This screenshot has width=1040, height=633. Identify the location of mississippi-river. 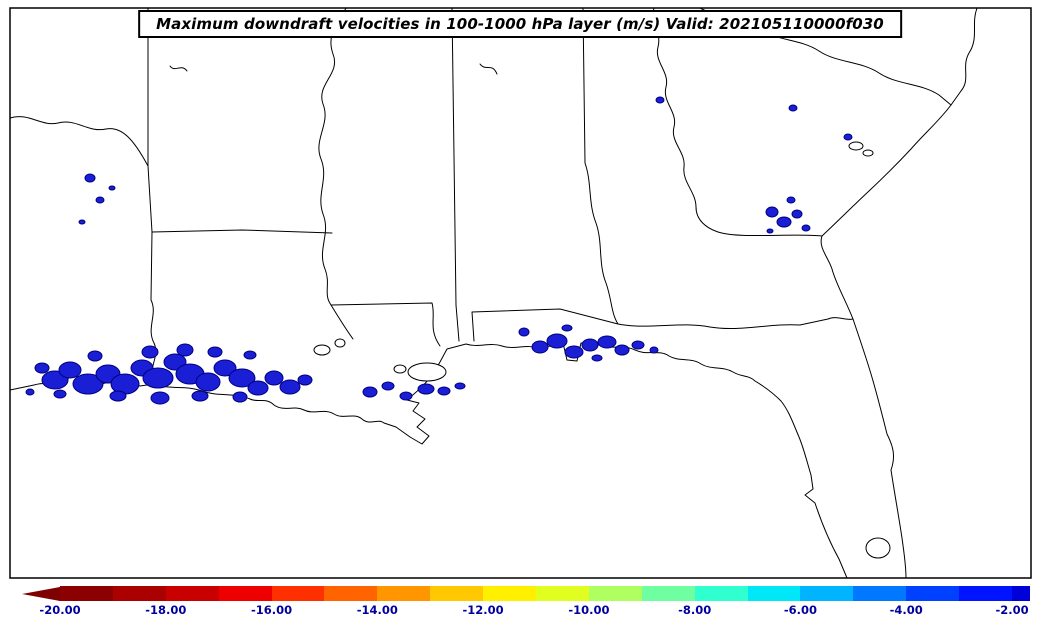
(336, 173).